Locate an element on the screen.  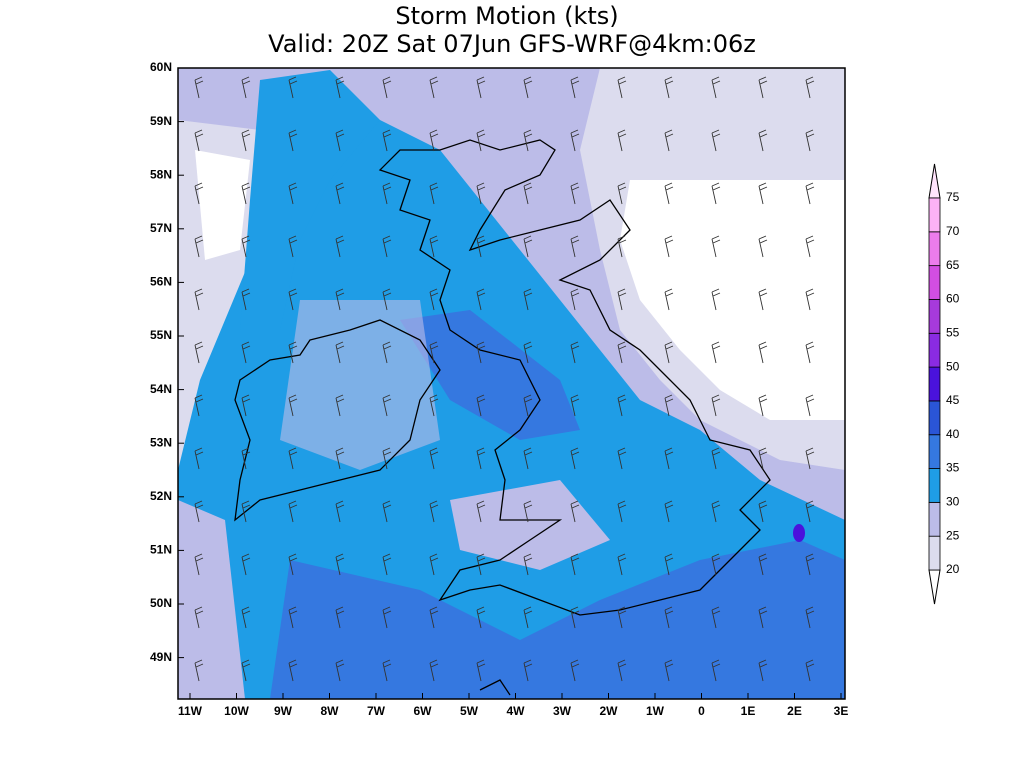
subtitle: Valid: 20Z Sat 07Jun GFS-WRF@4km:06z is located at coordinates (512, 44).